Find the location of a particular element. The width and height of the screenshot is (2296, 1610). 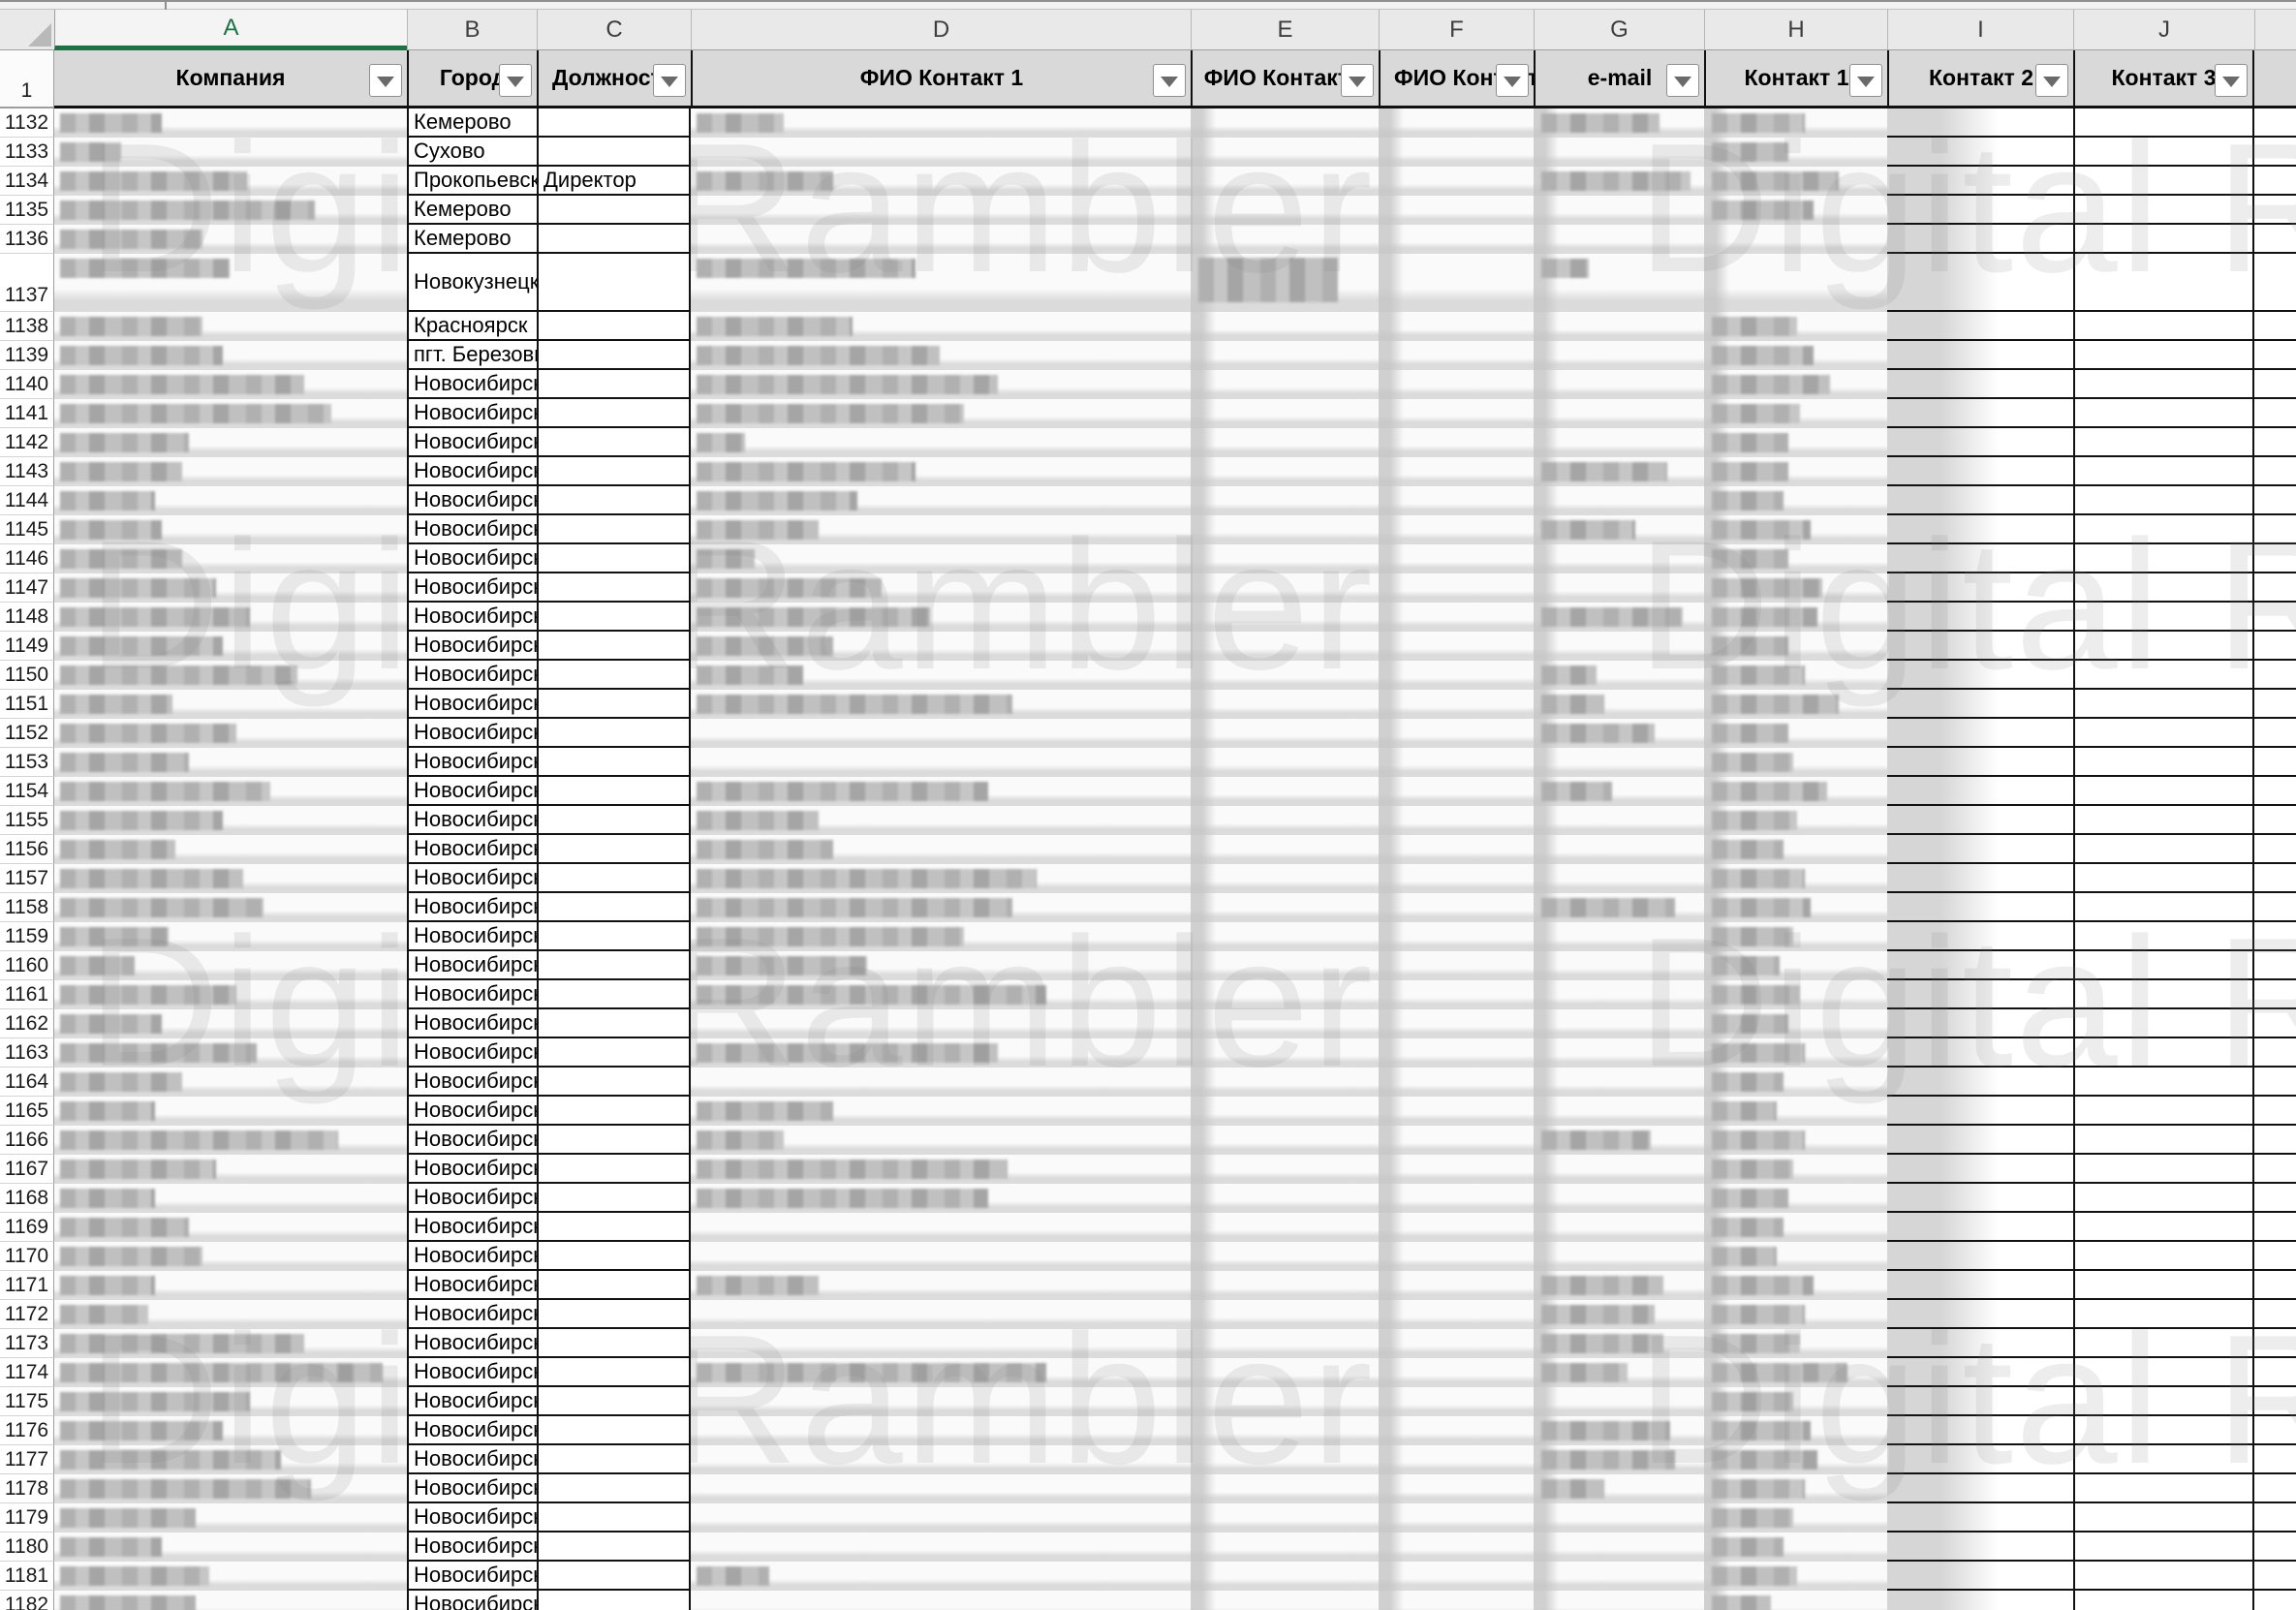

cell-D-1165-contact1-name-redacted is located at coordinates (941, 1111).